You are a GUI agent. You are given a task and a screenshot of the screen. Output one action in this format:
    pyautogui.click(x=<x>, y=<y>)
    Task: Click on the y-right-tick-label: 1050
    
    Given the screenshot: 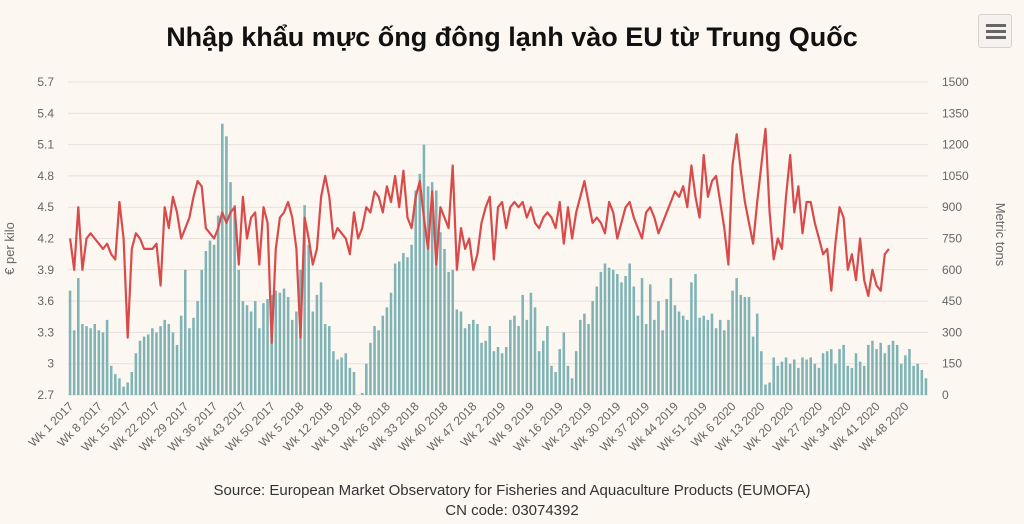 What is the action you would take?
    pyautogui.click(x=955, y=176)
    